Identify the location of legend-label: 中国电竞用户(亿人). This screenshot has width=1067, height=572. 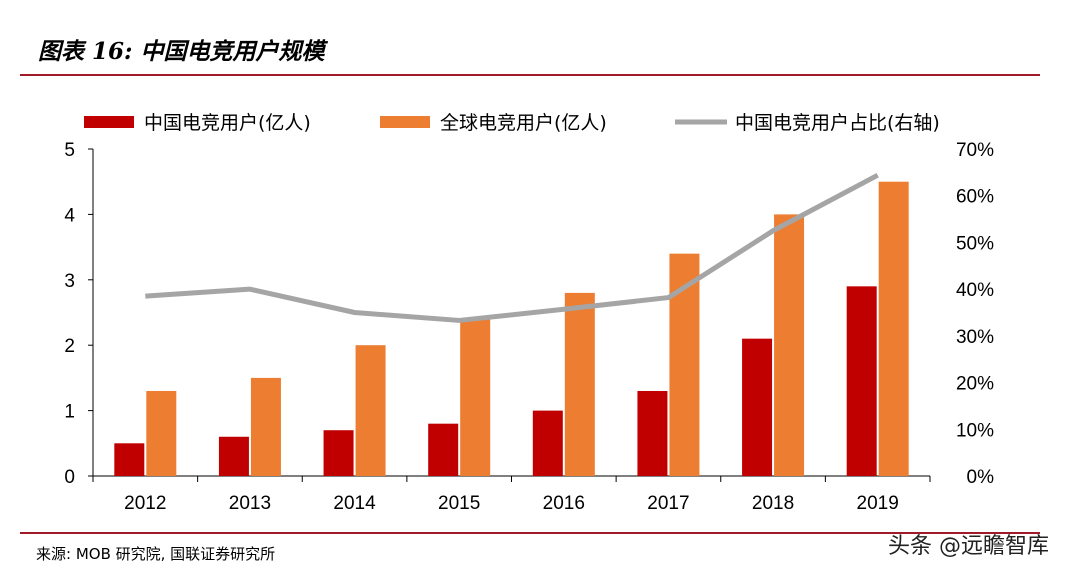
(227, 123).